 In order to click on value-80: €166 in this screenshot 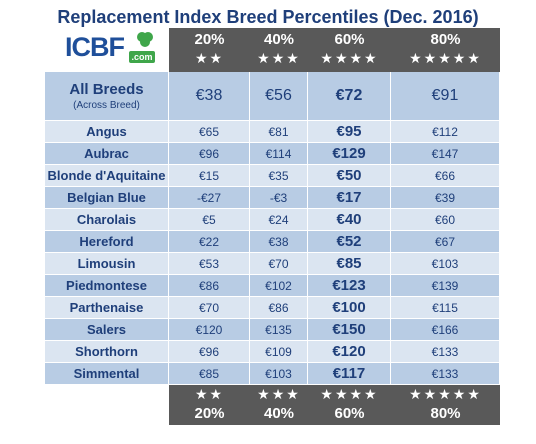, I will do `click(445, 330)`.